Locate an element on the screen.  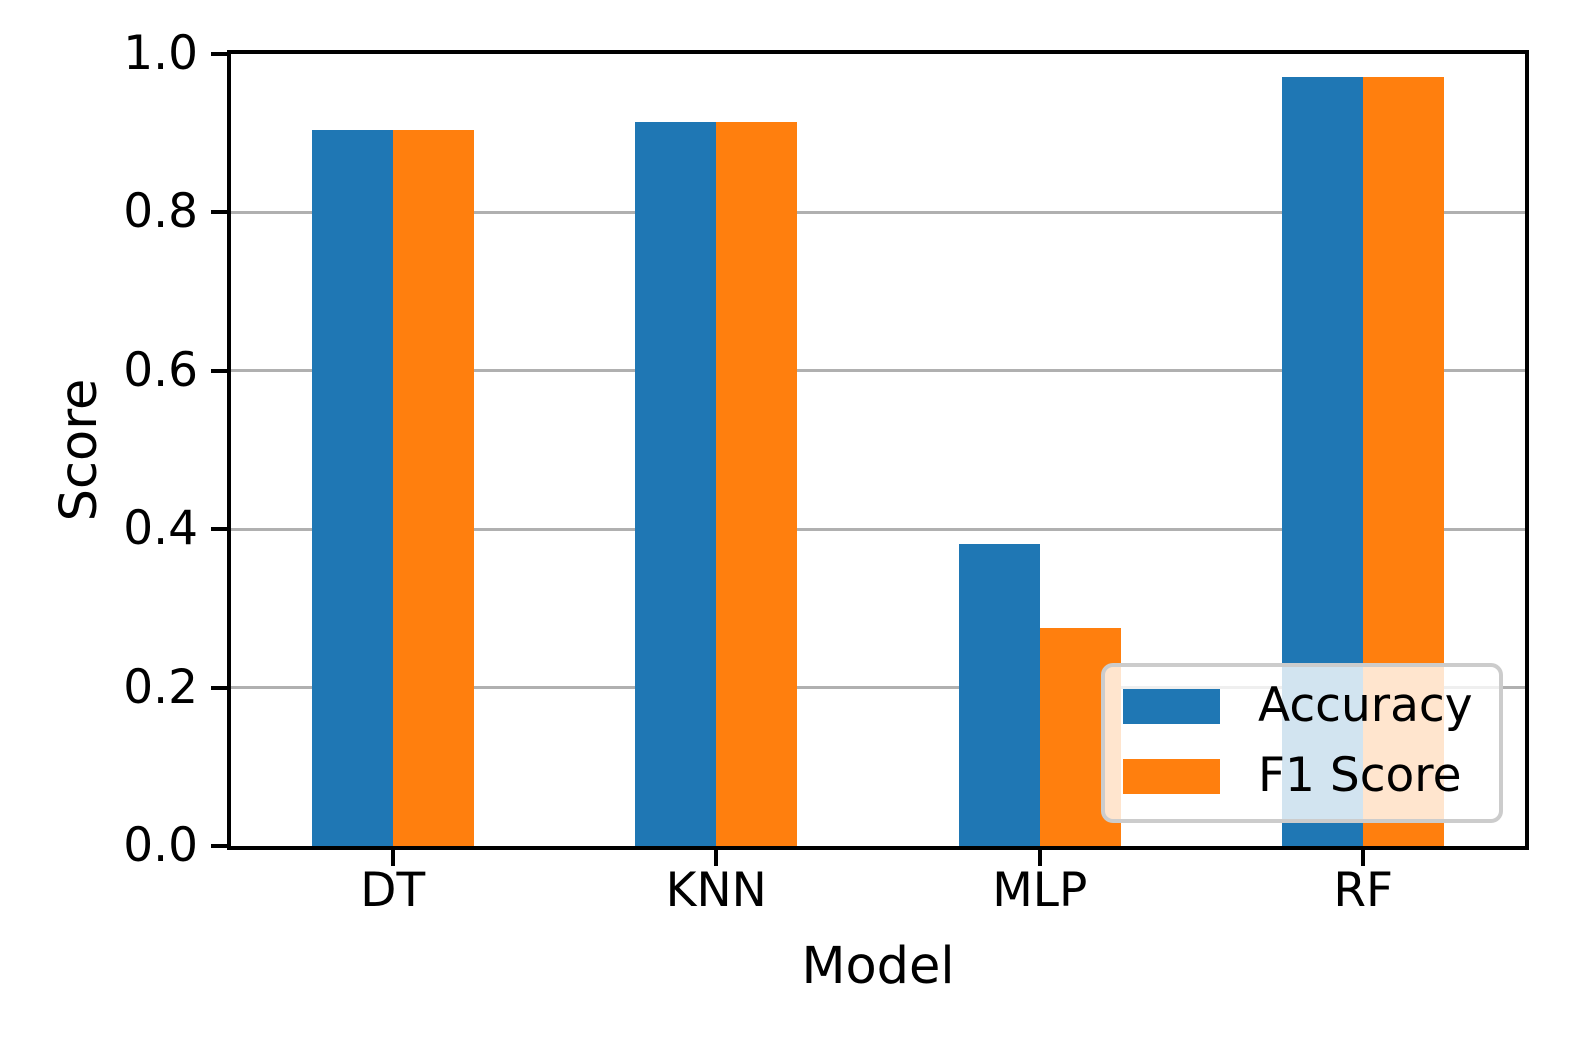
legend-entry-accuracy: Accuracy is located at coordinates (1298, 706).